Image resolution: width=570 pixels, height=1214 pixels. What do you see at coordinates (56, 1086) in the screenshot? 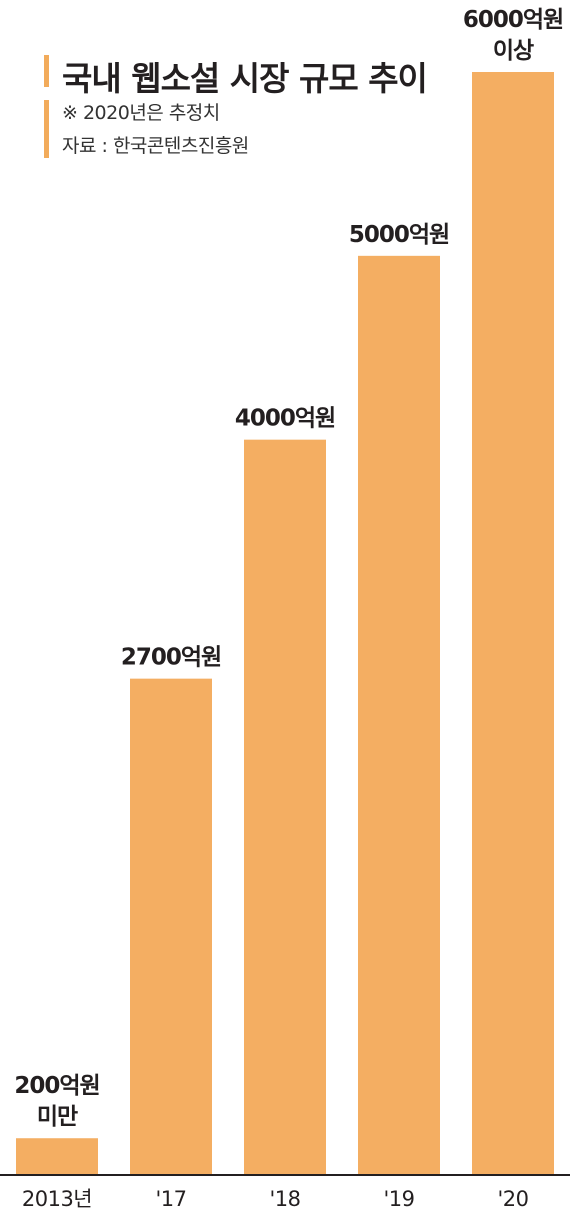
I see `data-label-0: 200억원` at bounding box center [56, 1086].